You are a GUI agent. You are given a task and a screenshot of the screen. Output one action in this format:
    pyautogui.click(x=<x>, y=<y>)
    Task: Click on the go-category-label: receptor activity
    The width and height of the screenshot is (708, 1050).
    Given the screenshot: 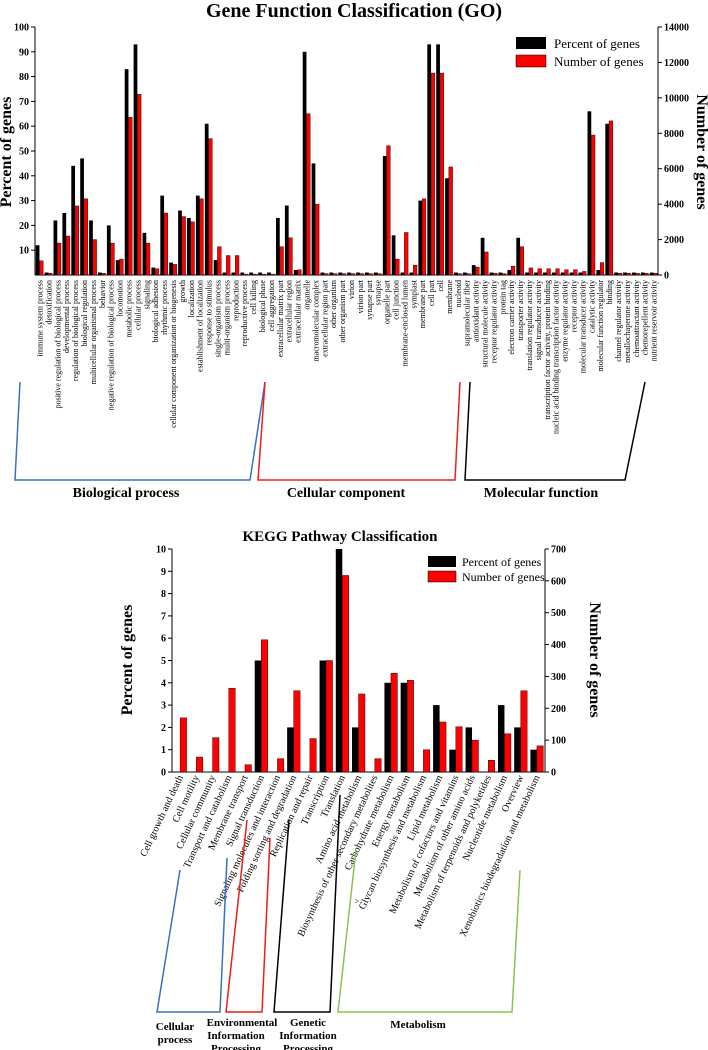 What is the action you would take?
    pyautogui.click(x=573, y=306)
    